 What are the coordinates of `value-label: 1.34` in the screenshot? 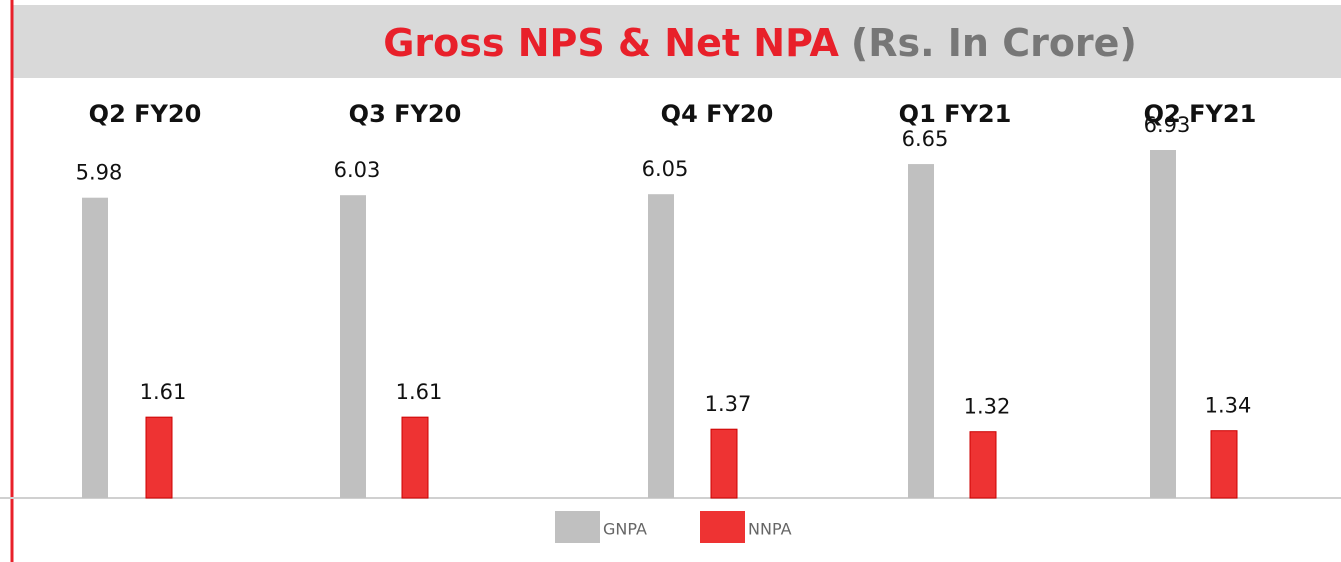 It's located at (1228, 406).